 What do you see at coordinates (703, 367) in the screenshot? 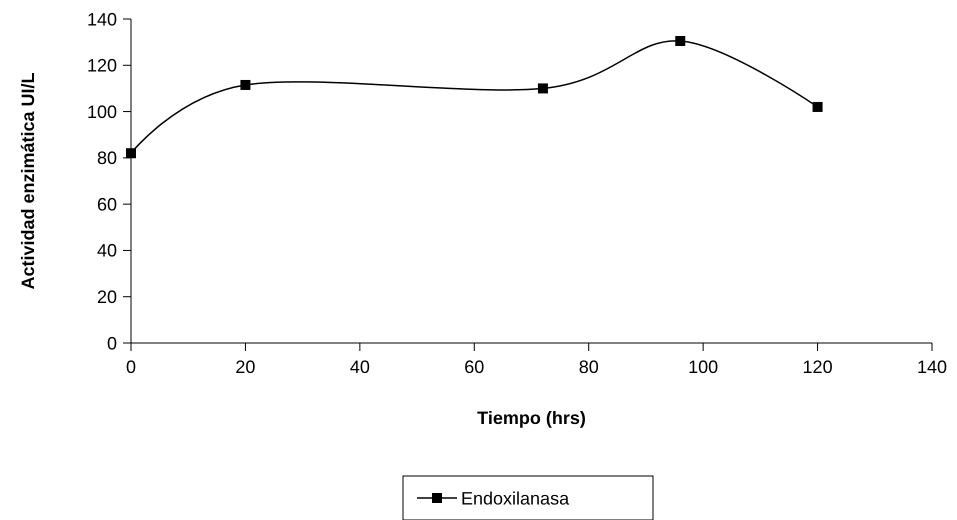
I see `x-tick-label: 100` at bounding box center [703, 367].